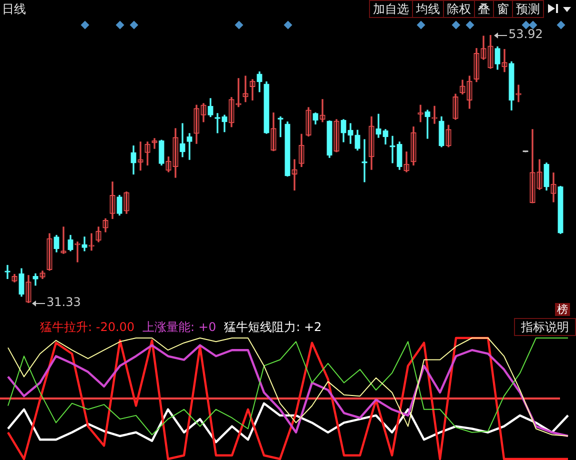  I want to click on series-label: 猛牛拉升: -20.00, so click(87, 327).